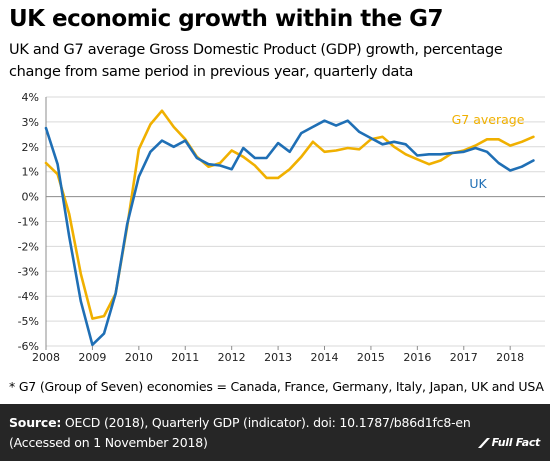 This screenshot has width=550, height=461. I want to click on y-tick-label: -6%, so click(28, 346).